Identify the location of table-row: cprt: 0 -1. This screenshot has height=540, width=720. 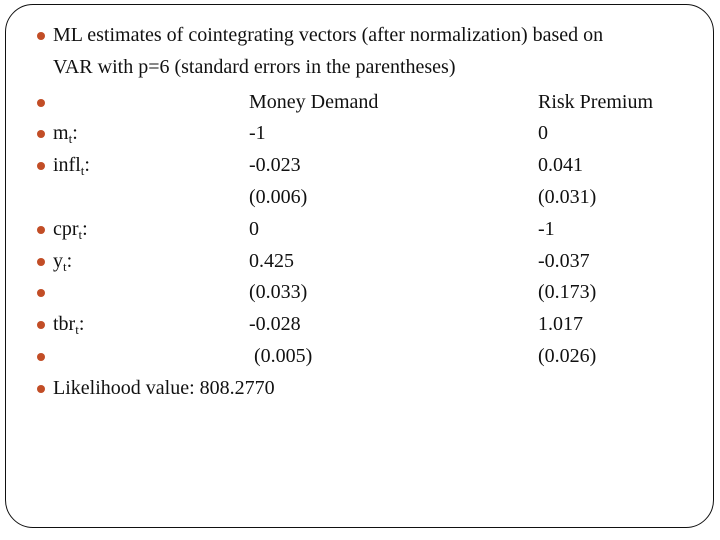
(370, 230).